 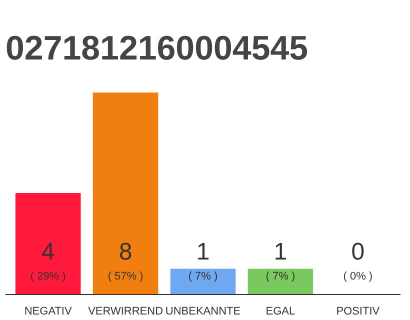 I want to click on x-tick-label: VERWIRREND, so click(x=126, y=312).